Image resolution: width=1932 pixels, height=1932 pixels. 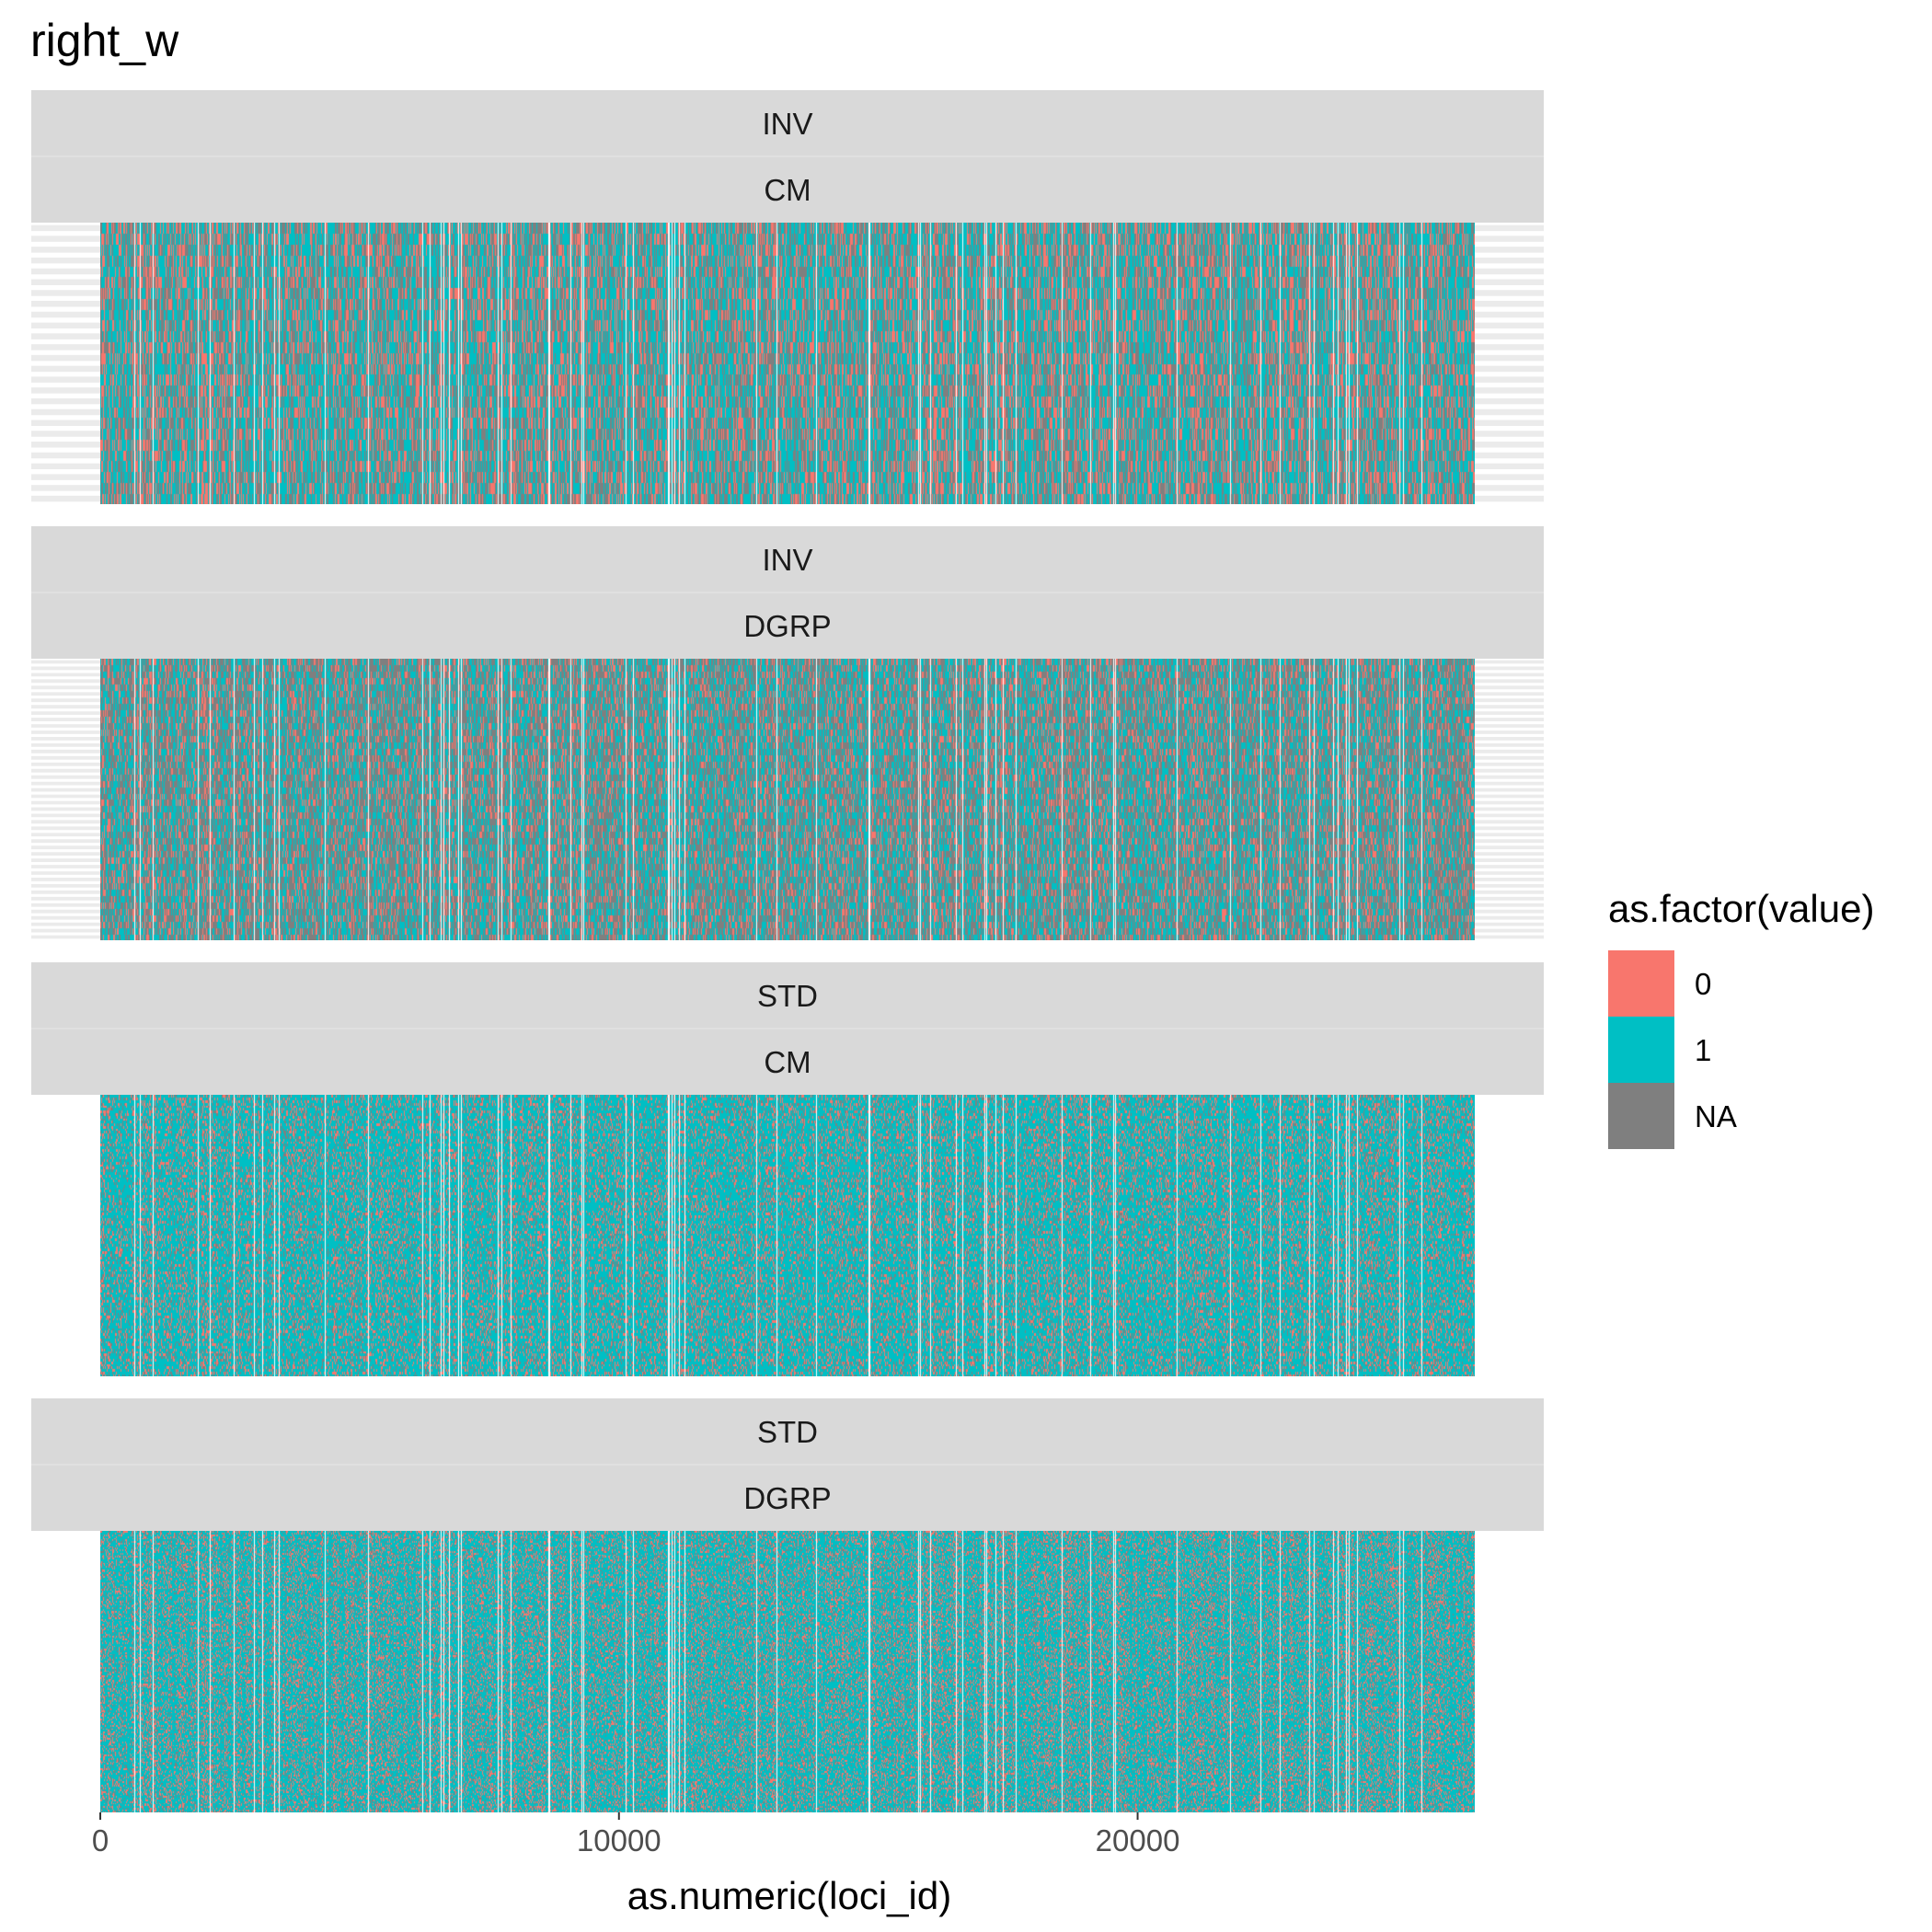 I want to click on legend-key-label: NA, so click(x=1716, y=1116).